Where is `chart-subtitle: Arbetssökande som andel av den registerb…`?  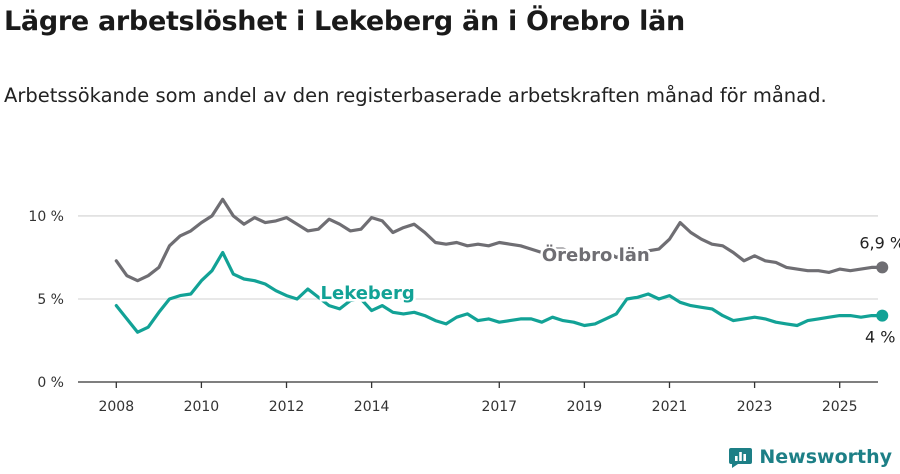
chart-subtitle: Arbetssökande som andel av den registerb… is located at coordinates (415, 95).